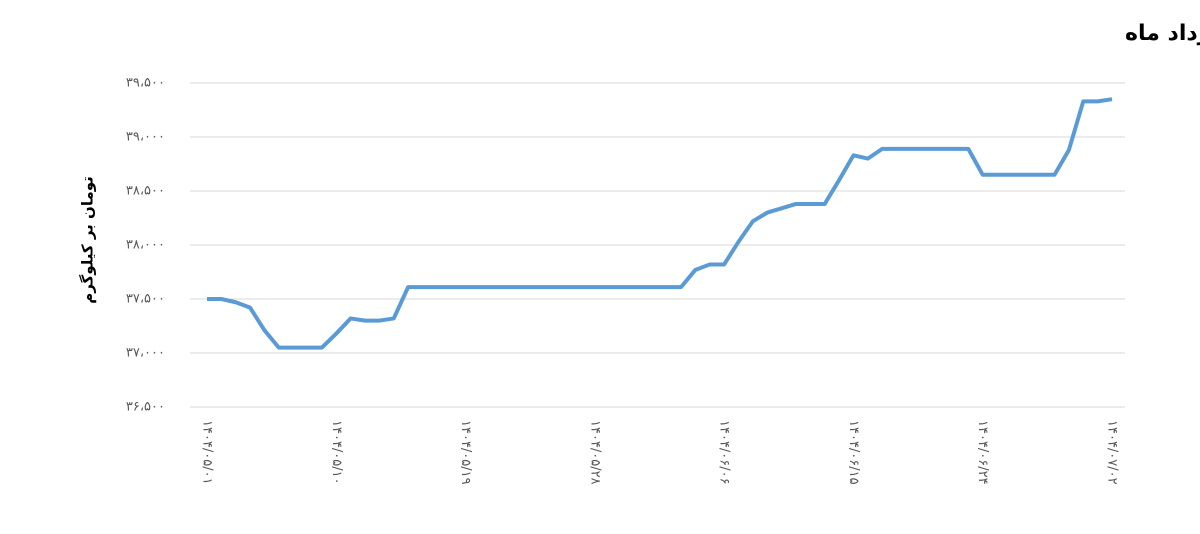  What do you see at coordinates (982, 452) in the screenshot?
I see `x-tick-label: ۱۴۰۴/۰۶/۲۴` at bounding box center [982, 452].